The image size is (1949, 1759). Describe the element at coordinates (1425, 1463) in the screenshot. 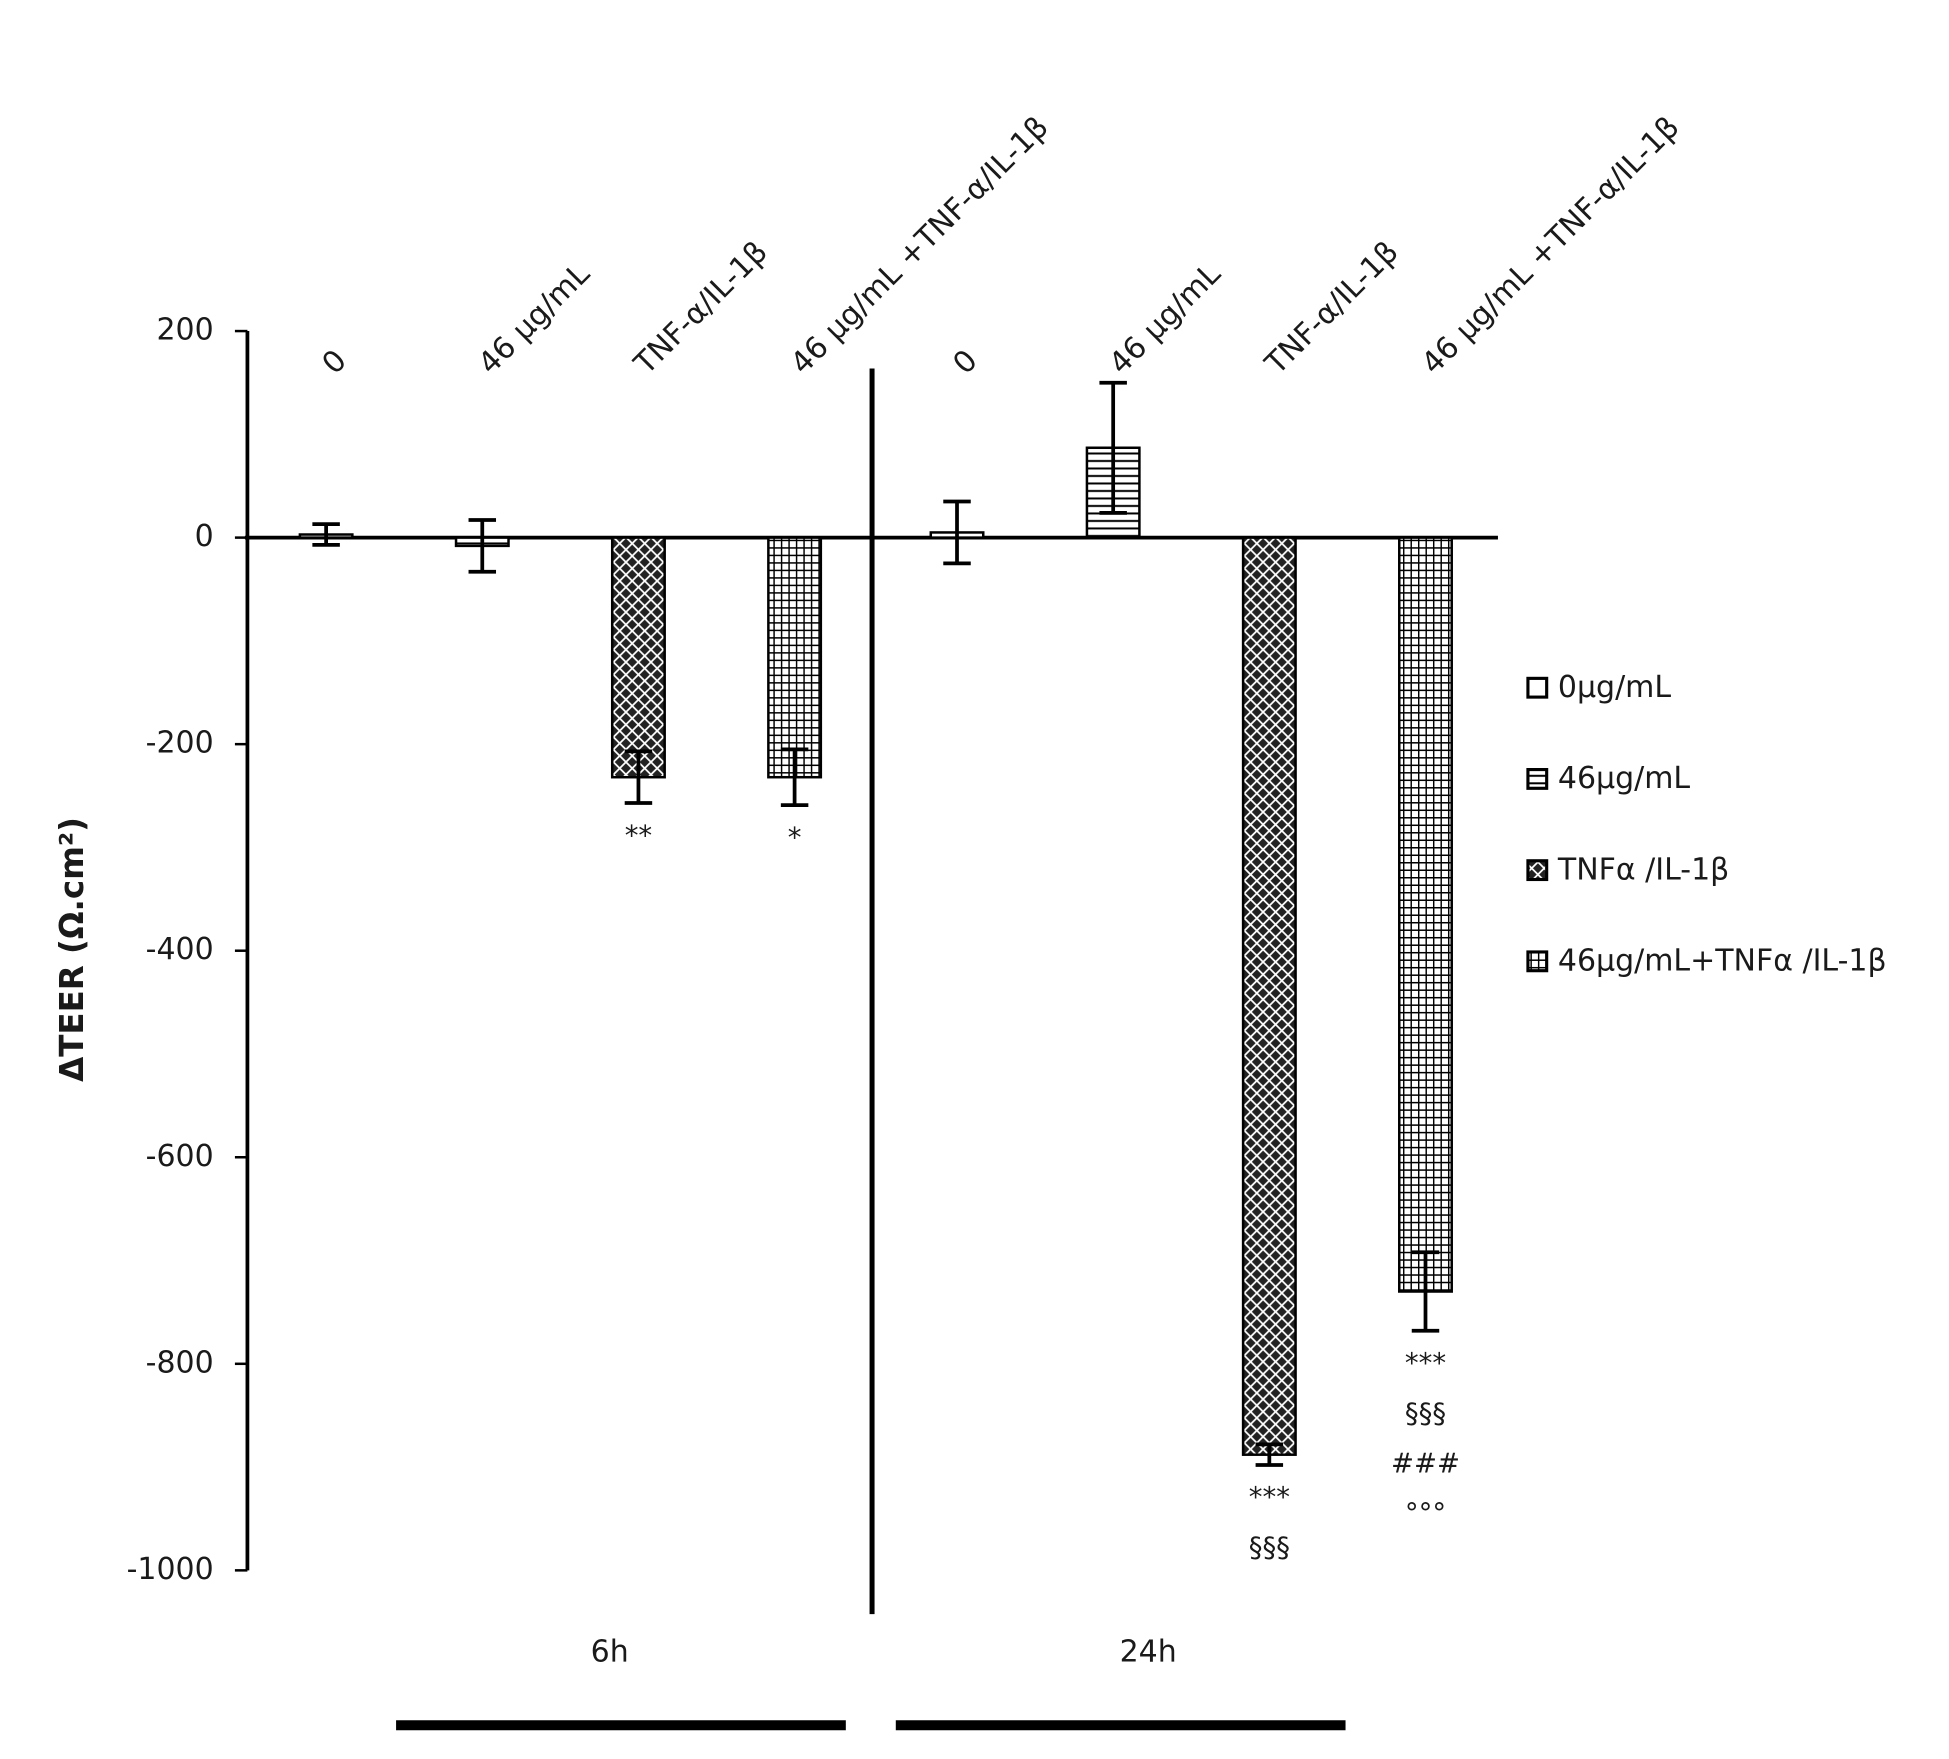

I see `significance-label: ###` at that location.